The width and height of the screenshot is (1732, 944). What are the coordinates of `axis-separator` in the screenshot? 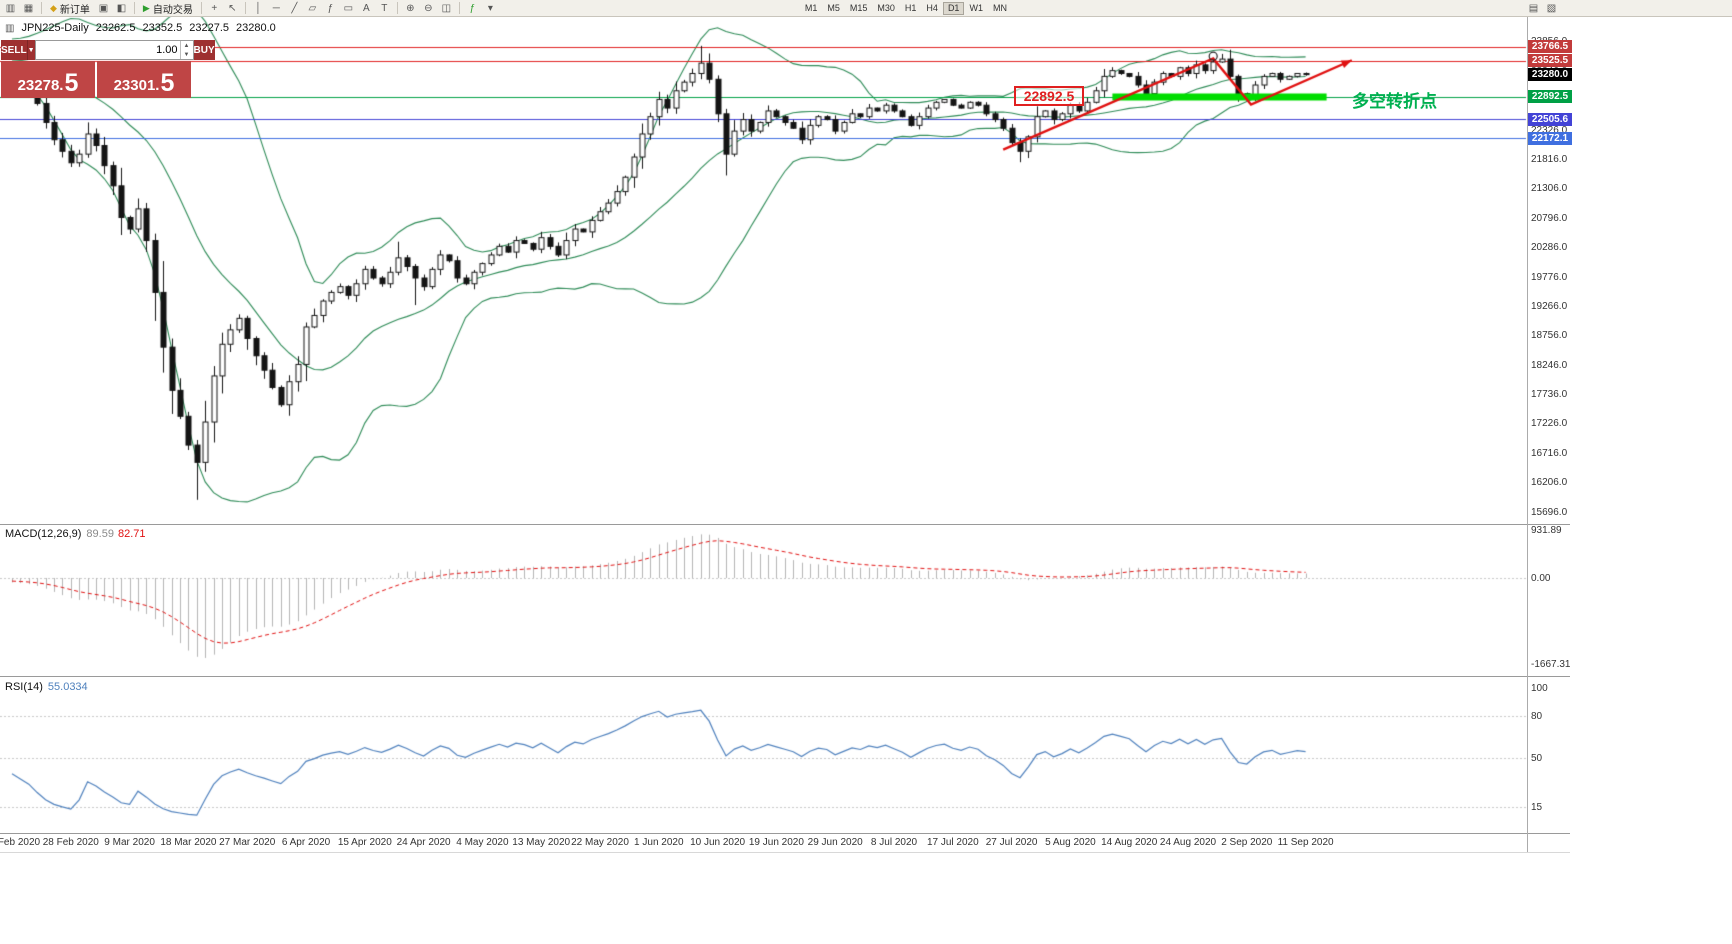 It's located at (1527, 434).